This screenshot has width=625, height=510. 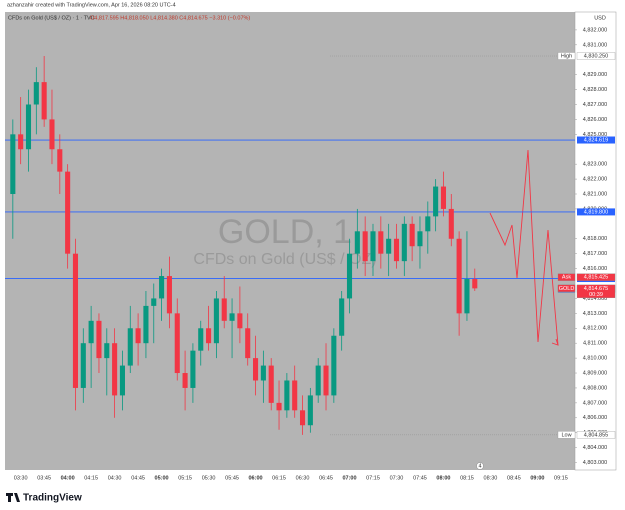 I want to click on y-tick-label: 4,825.000, so click(x=595, y=135).